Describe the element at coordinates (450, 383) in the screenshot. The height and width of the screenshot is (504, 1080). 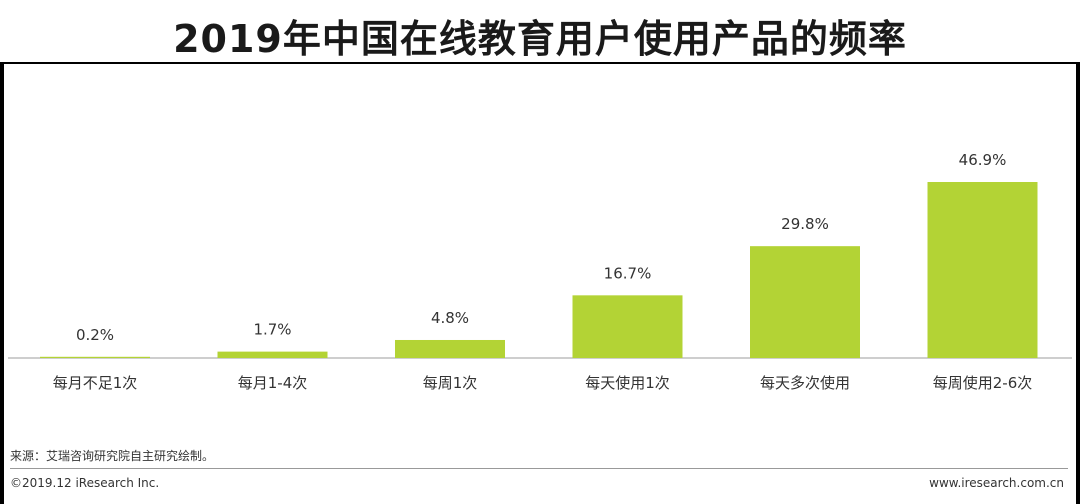
I see `category-label-2: 每周1次` at that location.